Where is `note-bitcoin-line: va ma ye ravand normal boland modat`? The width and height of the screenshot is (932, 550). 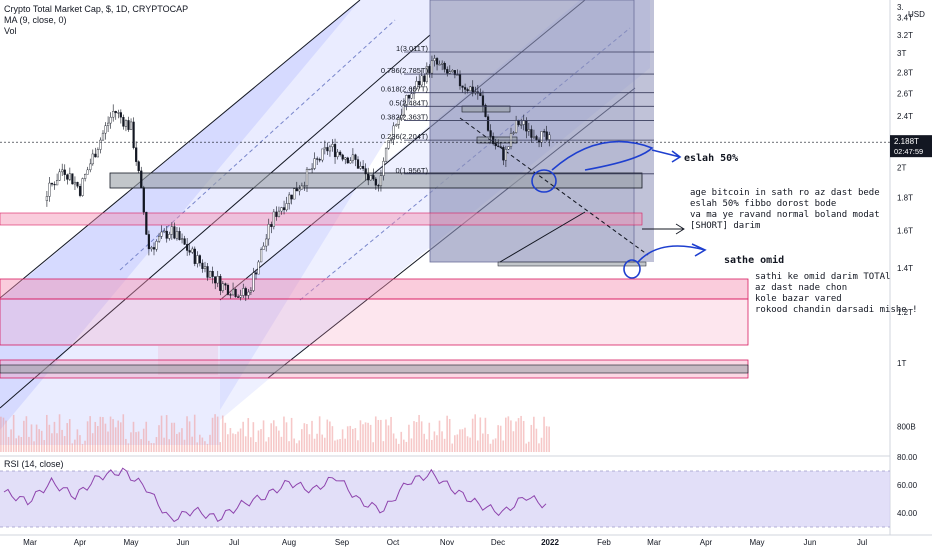 note-bitcoin-line: va ma ye ravand normal boland modat is located at coordinates (785, 215).